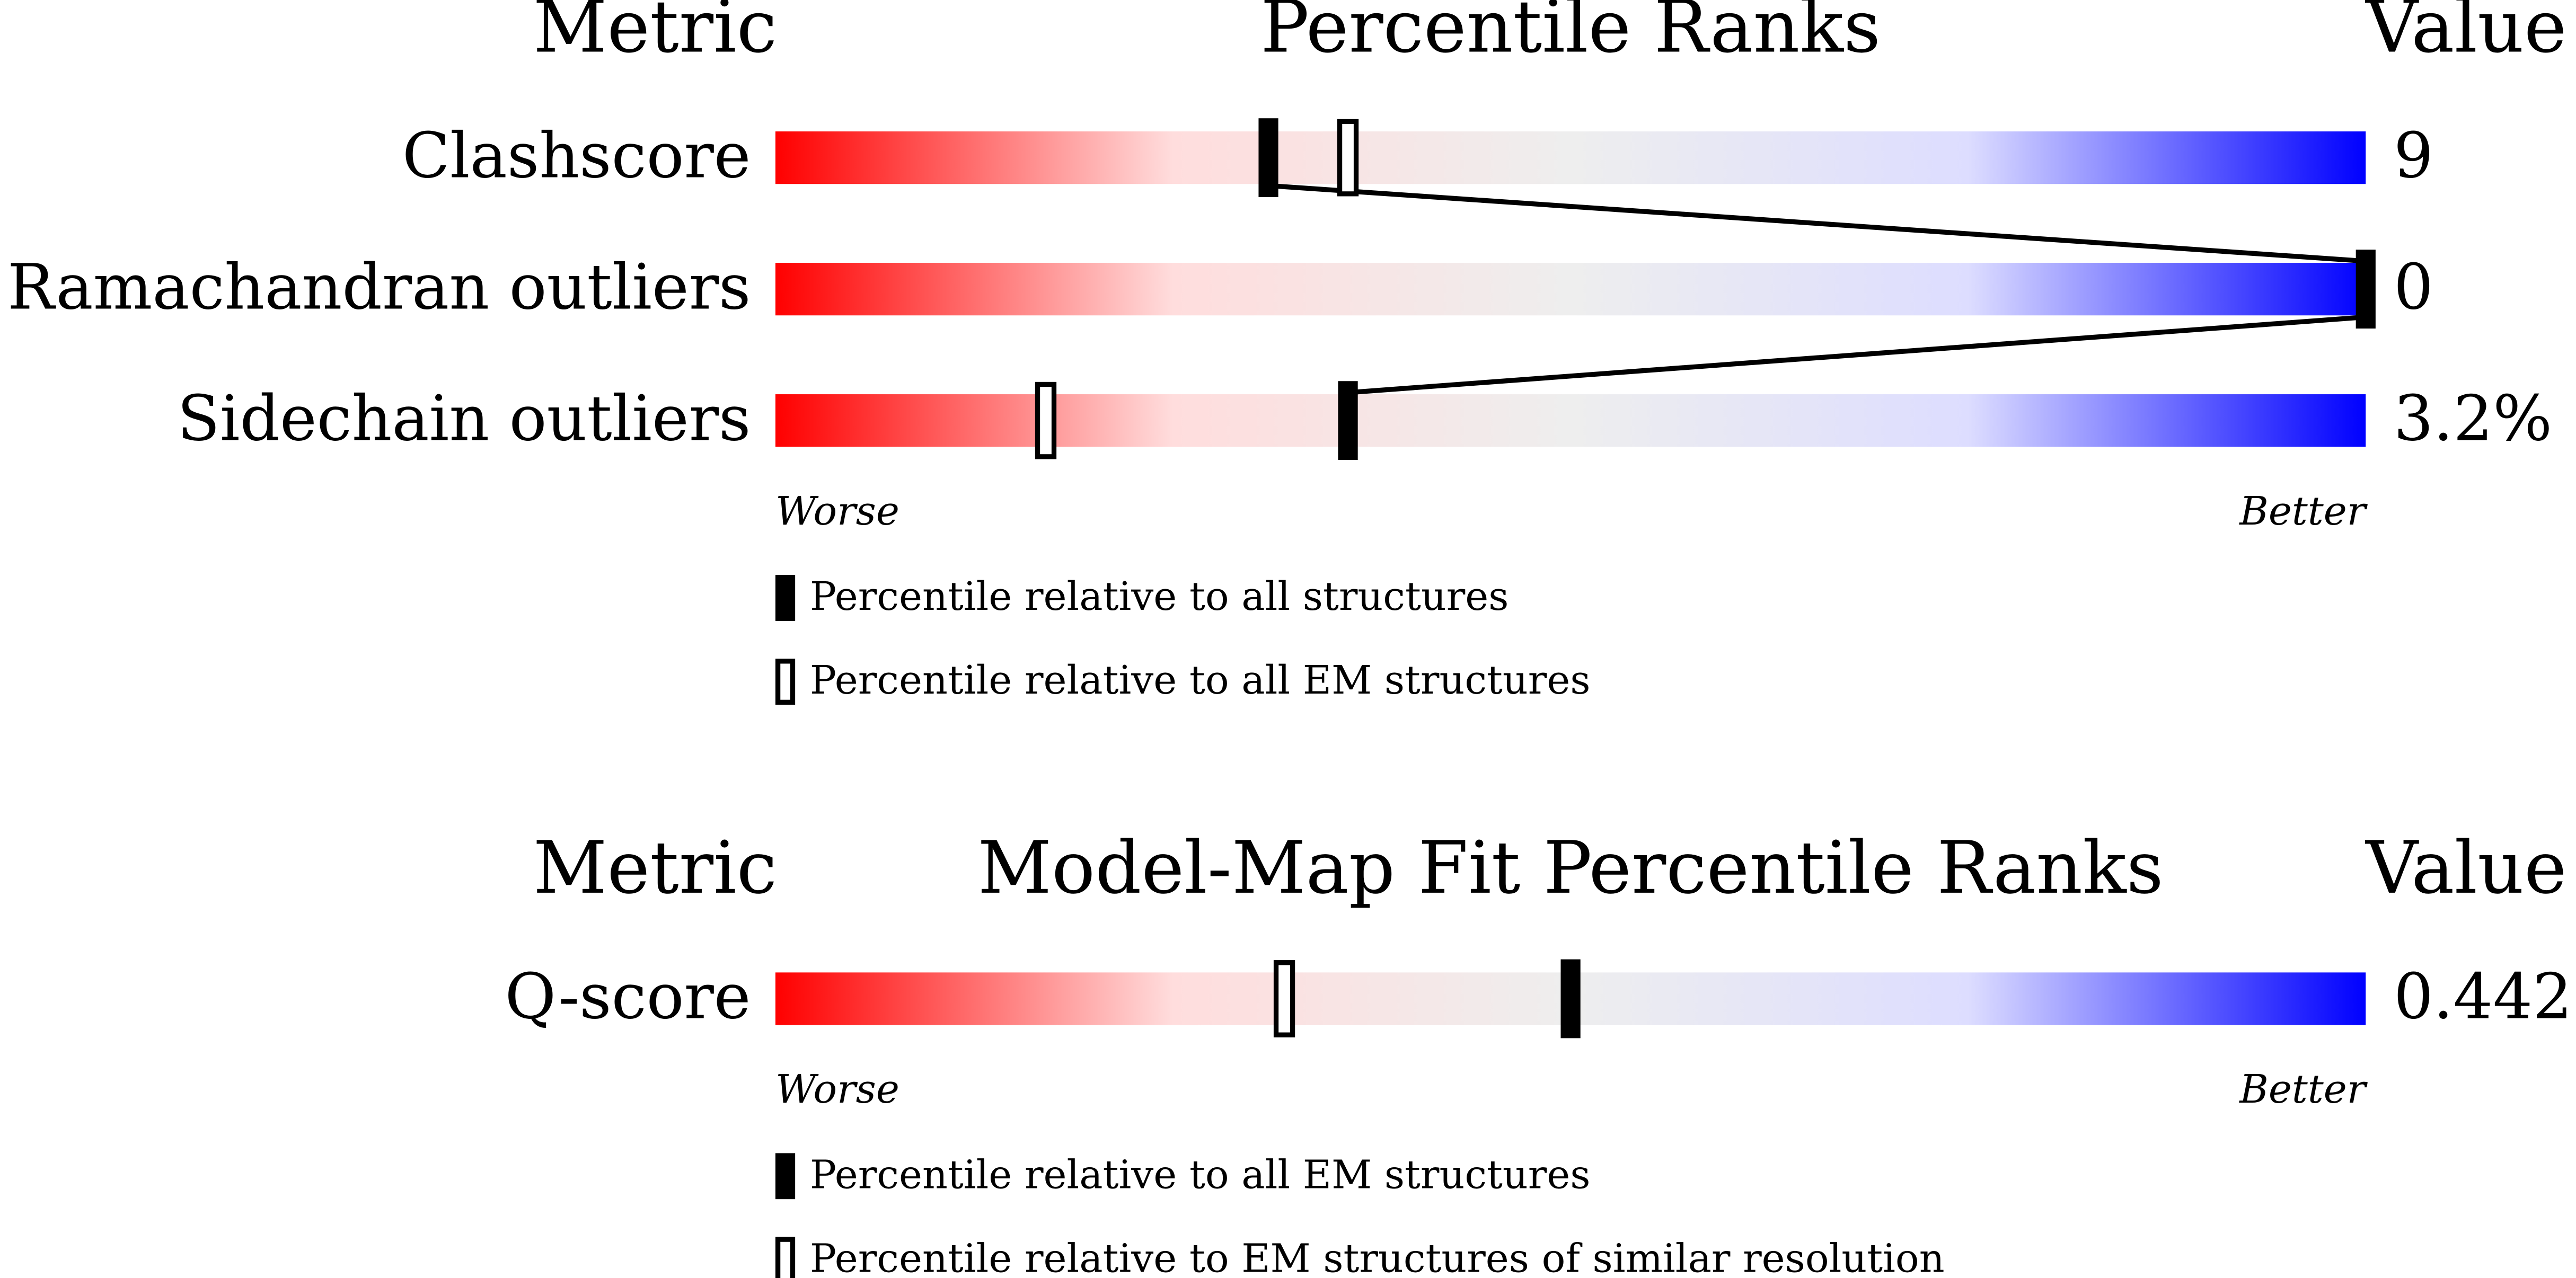 This screenshot has width=2576, height=1278. What do you see at coordinates (2413, 287) in the screenshot?
I see `metric-value: 0` at bounding box center [2413, 287].